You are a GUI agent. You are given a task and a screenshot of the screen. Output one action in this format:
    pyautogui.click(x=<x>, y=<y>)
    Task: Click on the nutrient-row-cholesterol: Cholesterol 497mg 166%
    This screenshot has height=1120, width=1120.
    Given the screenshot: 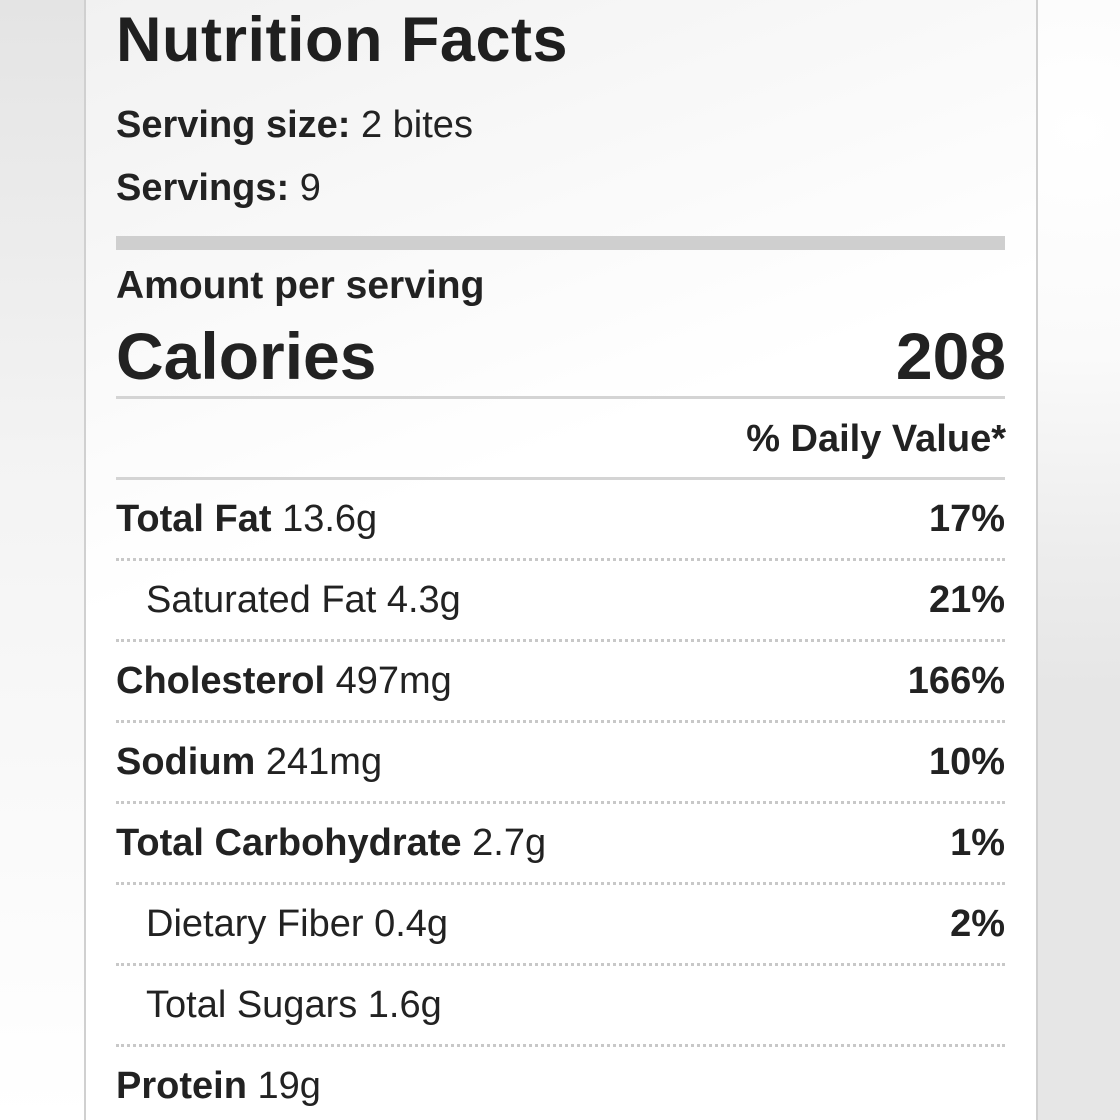 What is the action you would take?
    pyautogui.click(x=560, y=682)
    